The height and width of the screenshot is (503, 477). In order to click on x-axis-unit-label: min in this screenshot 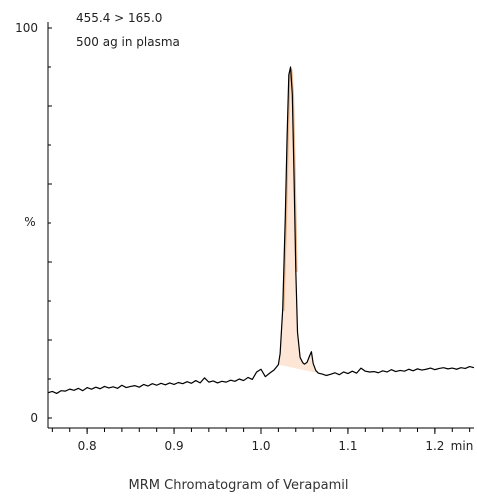, I will do `click(462, 446)`.